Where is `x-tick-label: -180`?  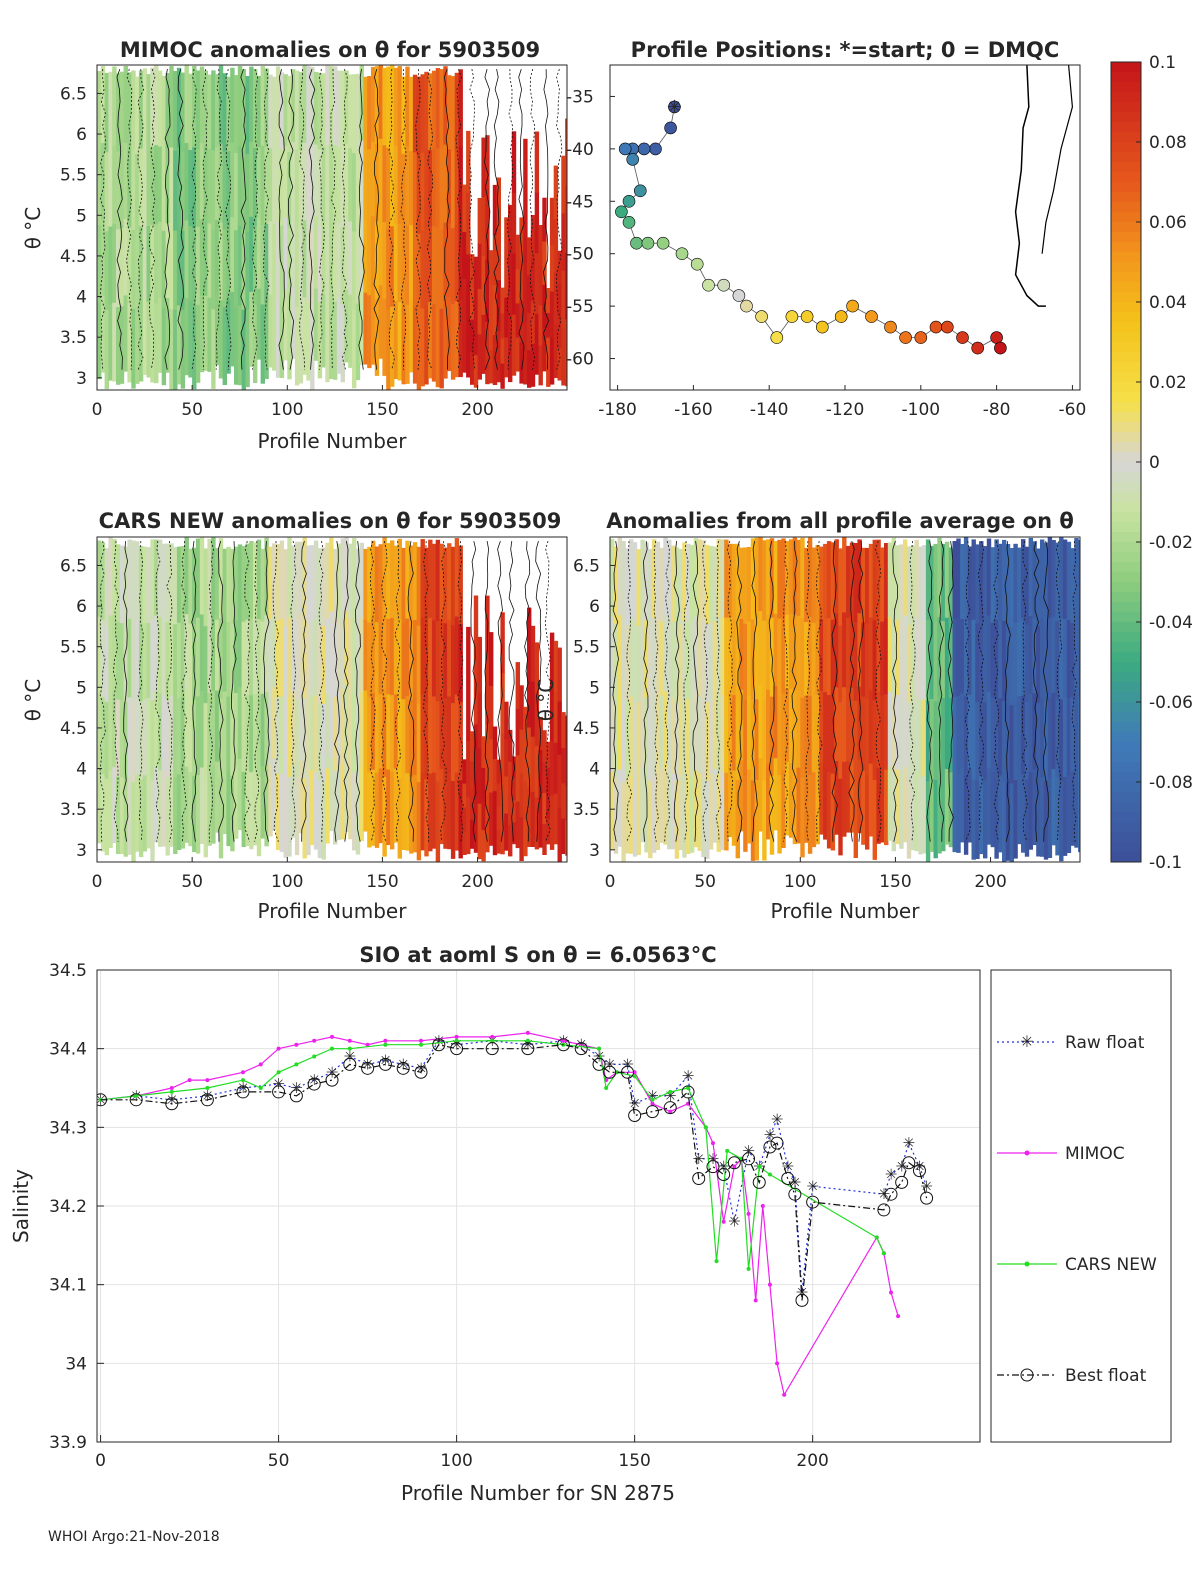 x-tick-label: -180 is located at coordinates (617, 410).